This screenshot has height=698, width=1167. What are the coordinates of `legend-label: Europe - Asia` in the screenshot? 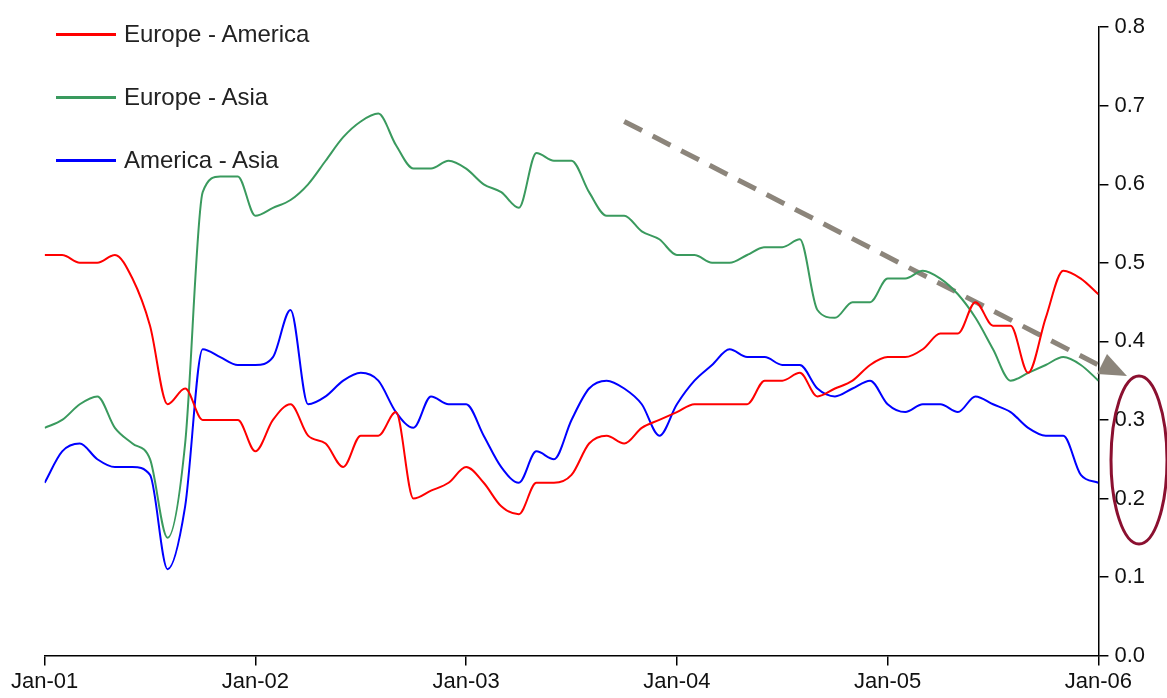 It's located at (196, 97).